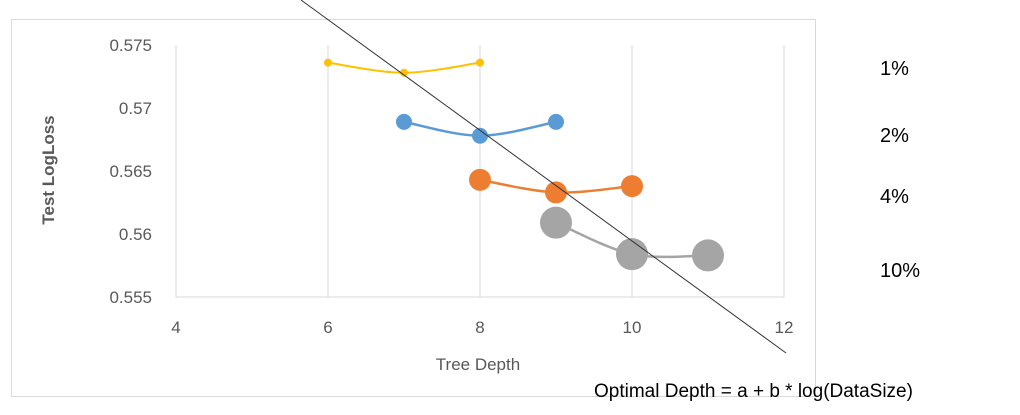 The width and height of the screenshot is (1020, 415). I want to click on x-tick-label: 8, so click(479, 327).